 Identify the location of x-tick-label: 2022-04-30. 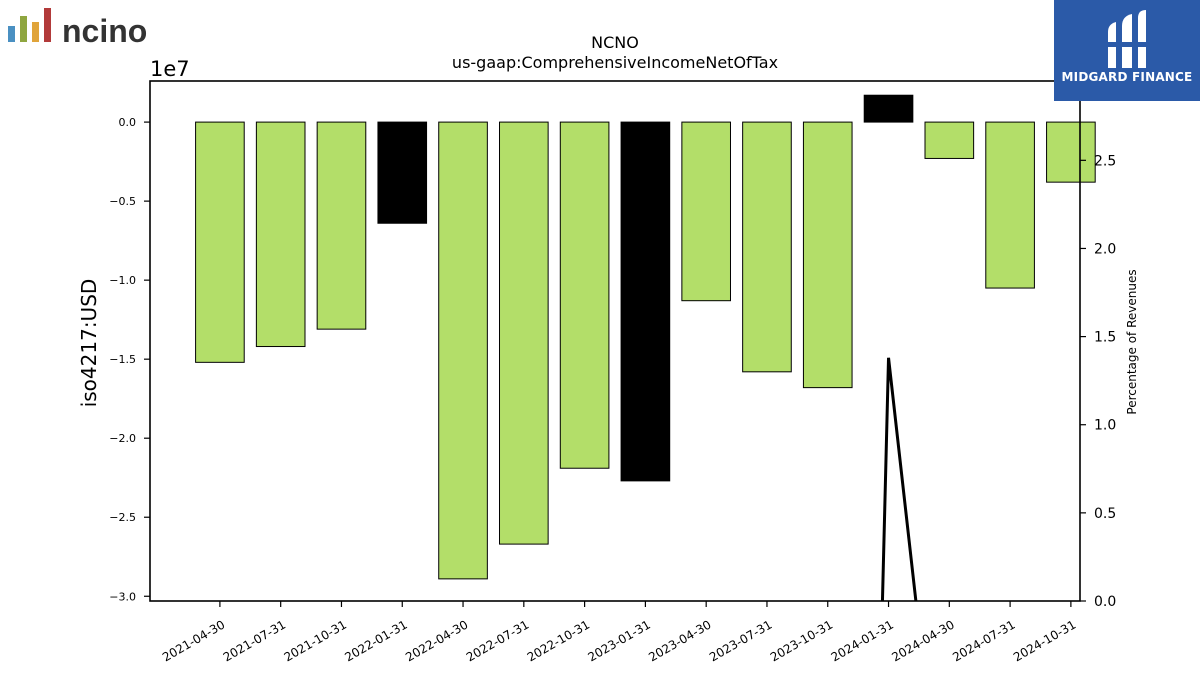
(436, 640).